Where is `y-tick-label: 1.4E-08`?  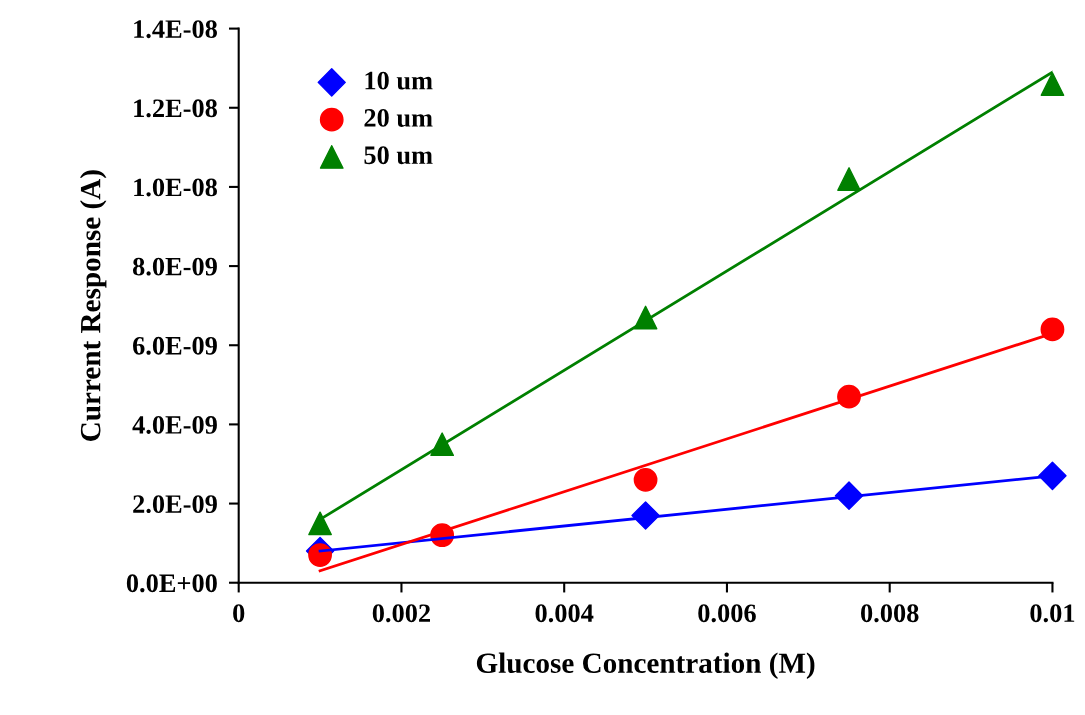 y-tick-label: 1.4E-08 is located at coordinates (175, 29).